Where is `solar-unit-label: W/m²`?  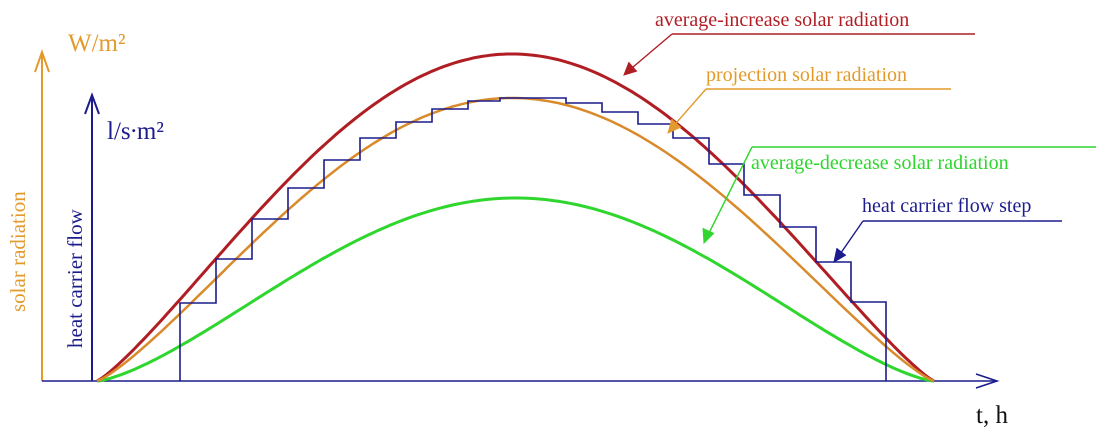 solar-unit-label: W/m² is located at coordinates (96, 43).